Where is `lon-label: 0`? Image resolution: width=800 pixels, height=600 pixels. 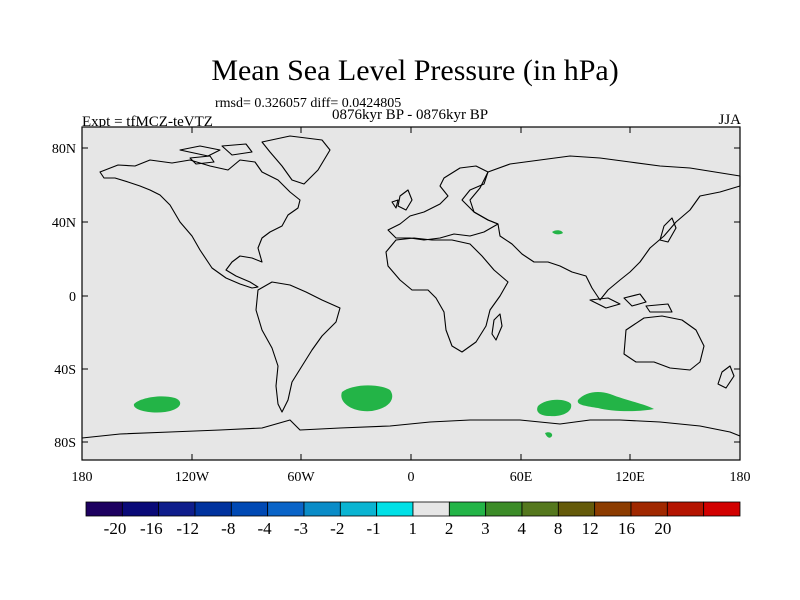
lon-label: 0 is located at coordinates (411, 477).